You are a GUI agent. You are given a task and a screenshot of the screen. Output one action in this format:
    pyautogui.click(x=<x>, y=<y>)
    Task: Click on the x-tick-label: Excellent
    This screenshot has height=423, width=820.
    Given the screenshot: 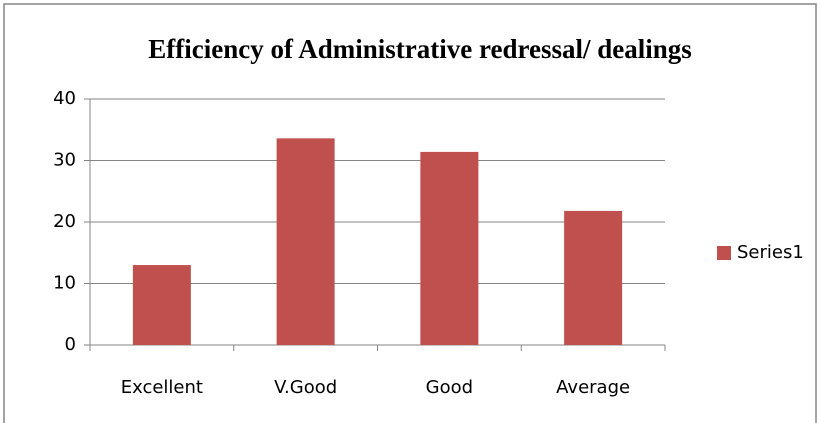 What is the action you would take?
    pyautogui.click(x=162, y=387)
    